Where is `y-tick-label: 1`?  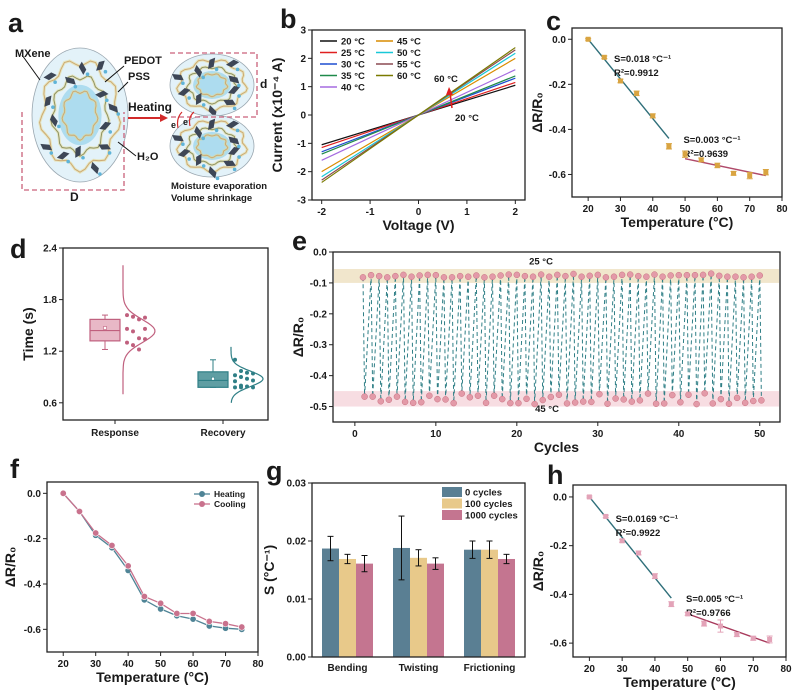 y-tick-label: 1 is located at coordinates (303, 87).